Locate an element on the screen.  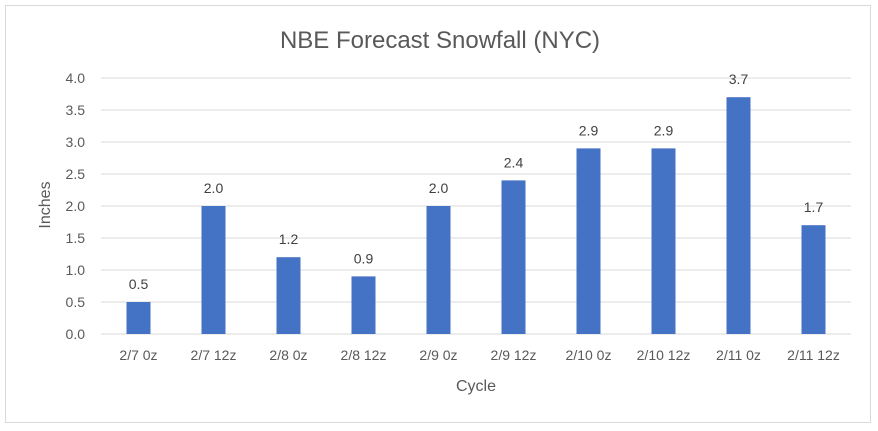
x-tick-label: 2/7 0z is located at coordinates (138, 355).